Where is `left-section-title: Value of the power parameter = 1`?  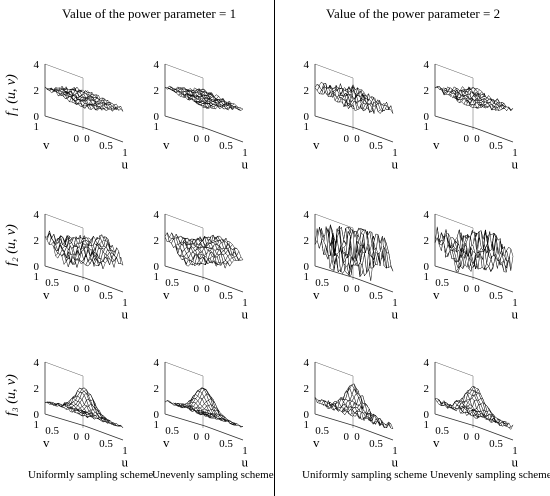 left-section-title: Value of the power parameter = 1 is located at coordinates (149, 13).